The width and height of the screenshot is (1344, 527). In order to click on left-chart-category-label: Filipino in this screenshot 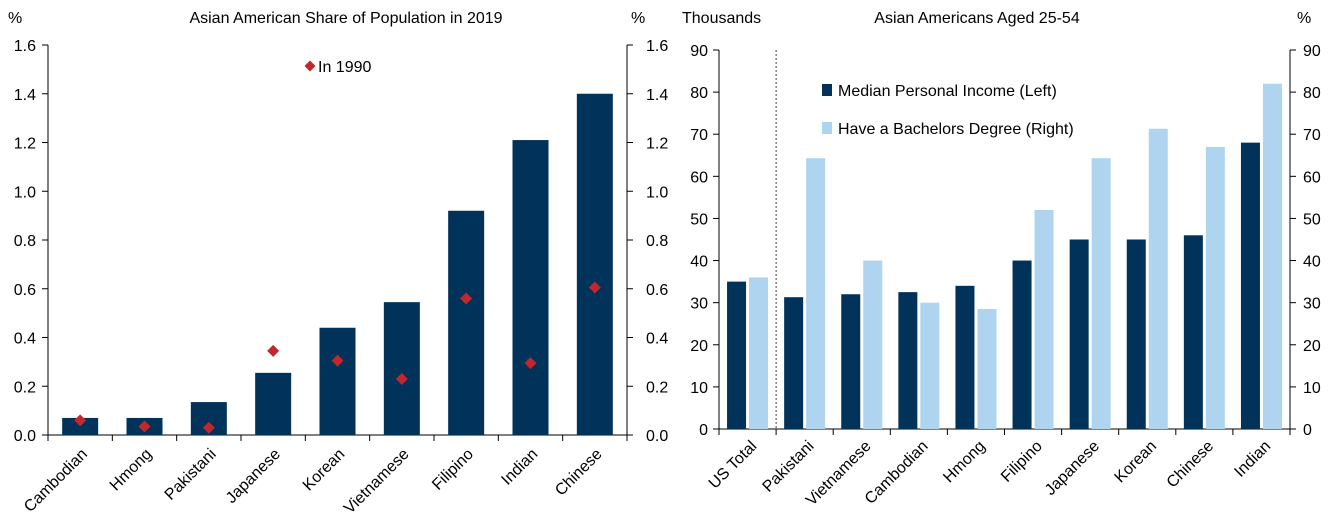, I will do `click(453, 470)`.